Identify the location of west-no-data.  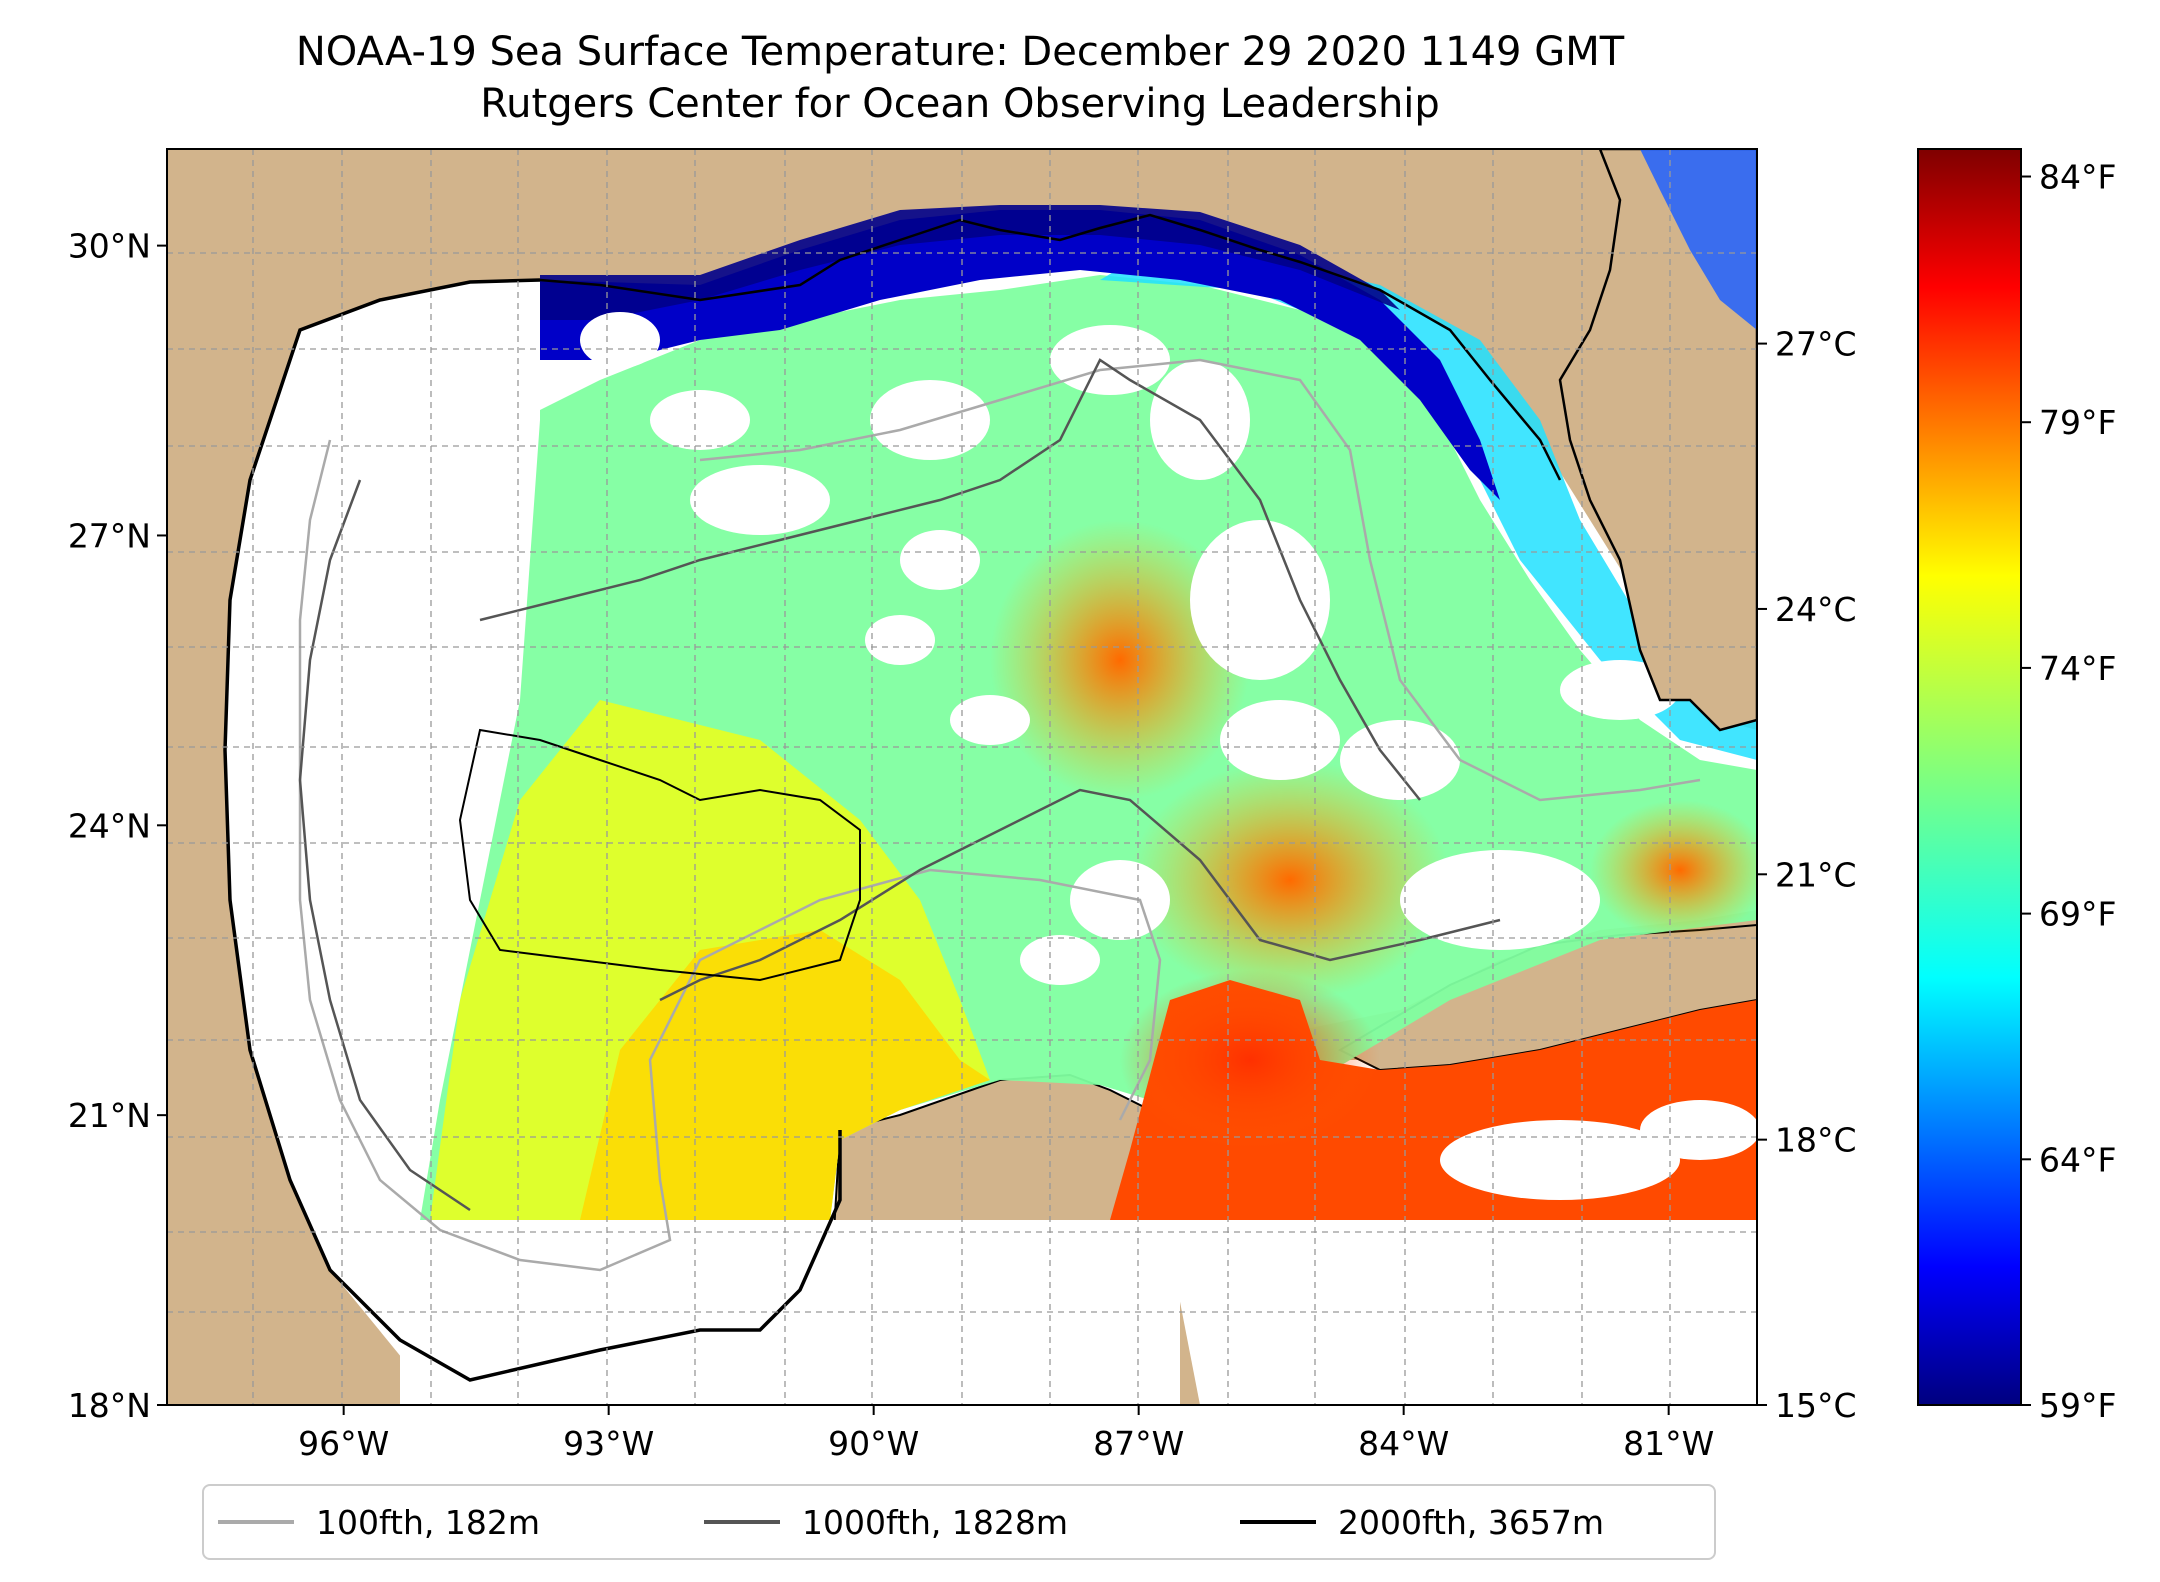
(382, 830).